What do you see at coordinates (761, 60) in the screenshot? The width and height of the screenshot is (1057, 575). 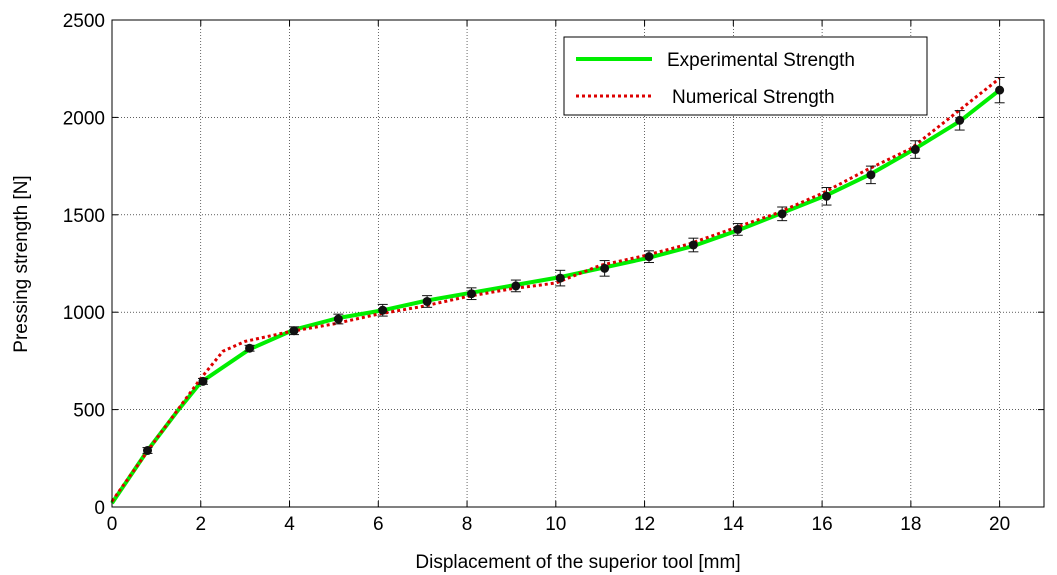 I see `legend-label-experimental: Experimental Strength` at bounding box center [761, 60].